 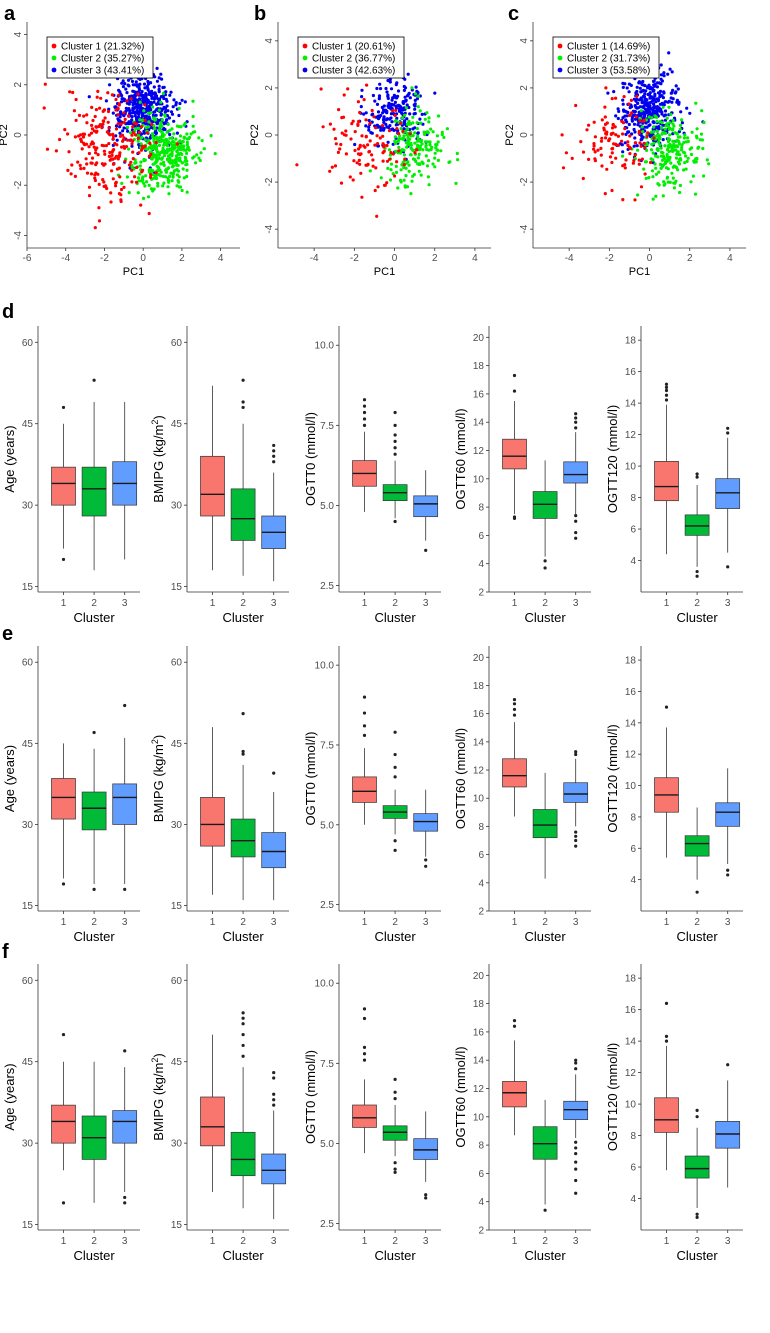 What do you see at coordinates (28, 825) in the screenshot?
I see `y-tick-label: 30` at bounding box center [28, 825].